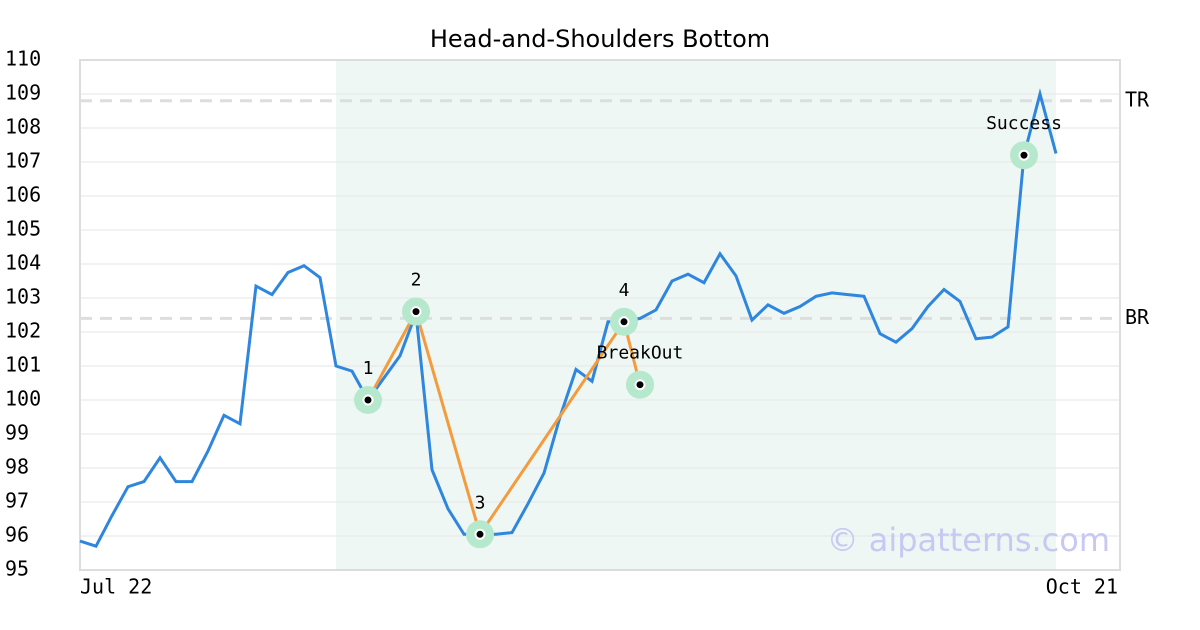 The height and width of the screenshot is (630, 1200). Describe the element at coordinates (600, 39) in the screenshot. I see `chart-title: Head-and-Shoulders Bottom` at that location.